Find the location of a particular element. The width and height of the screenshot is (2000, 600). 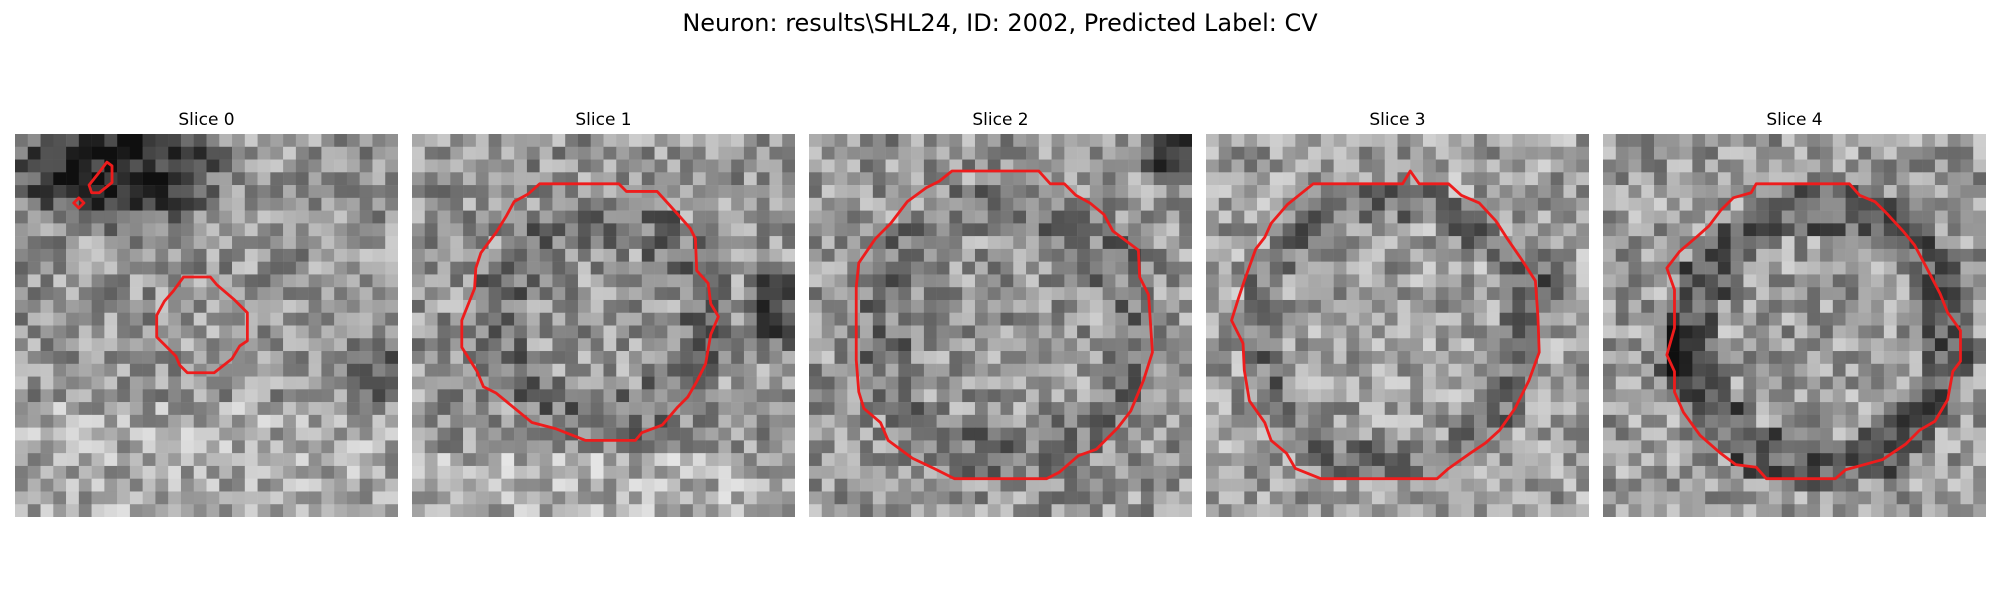

slice-panel-4: Slice 4 is located at coordinates (1794, 313).